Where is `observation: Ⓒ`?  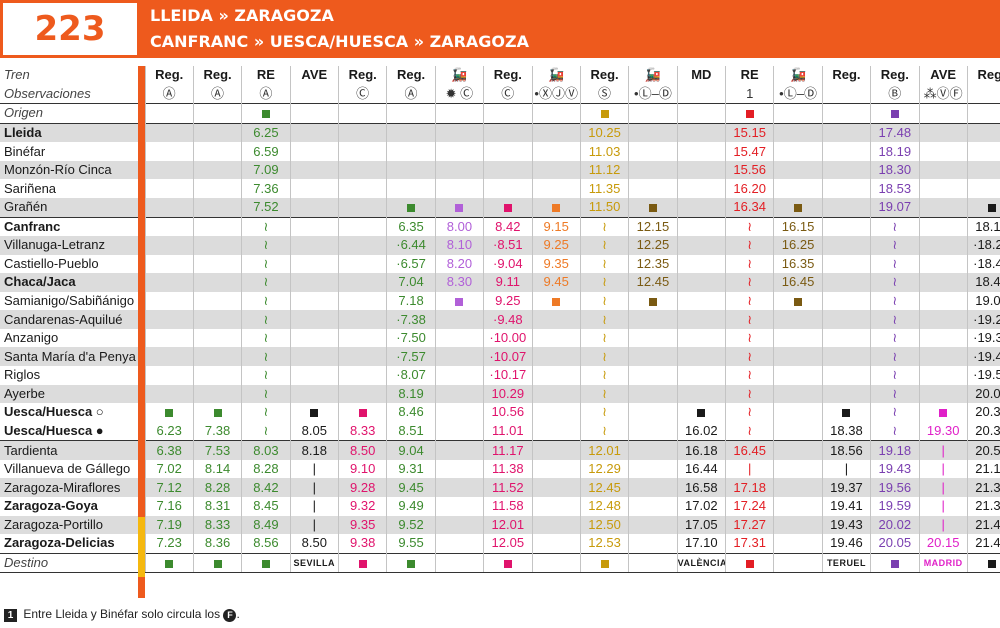
observation: Ⓒ is located at coordinates (507, 94).